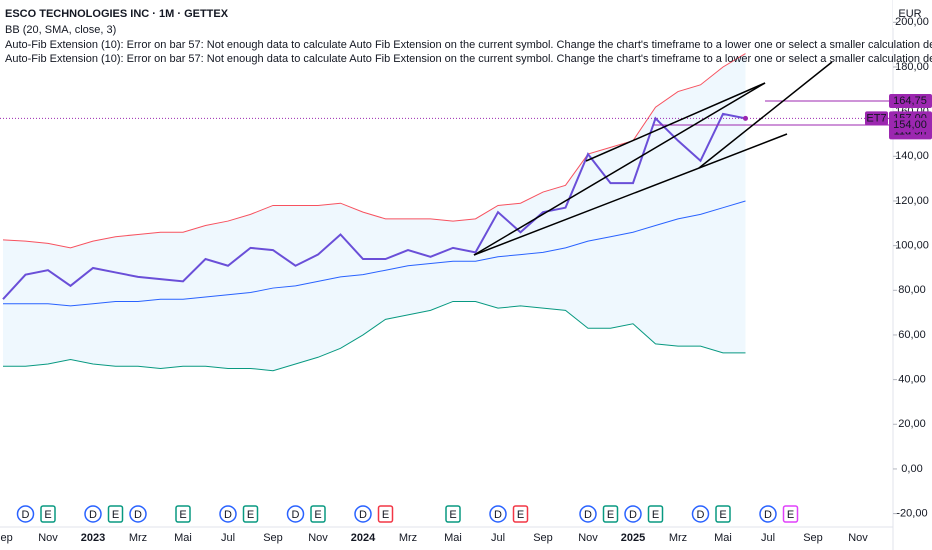 The width and height of the screenshot is (932, 550). Describe the element at coordinates (912, 22) in the screenshot. I see `y-tick-label: 200,00` at that location.